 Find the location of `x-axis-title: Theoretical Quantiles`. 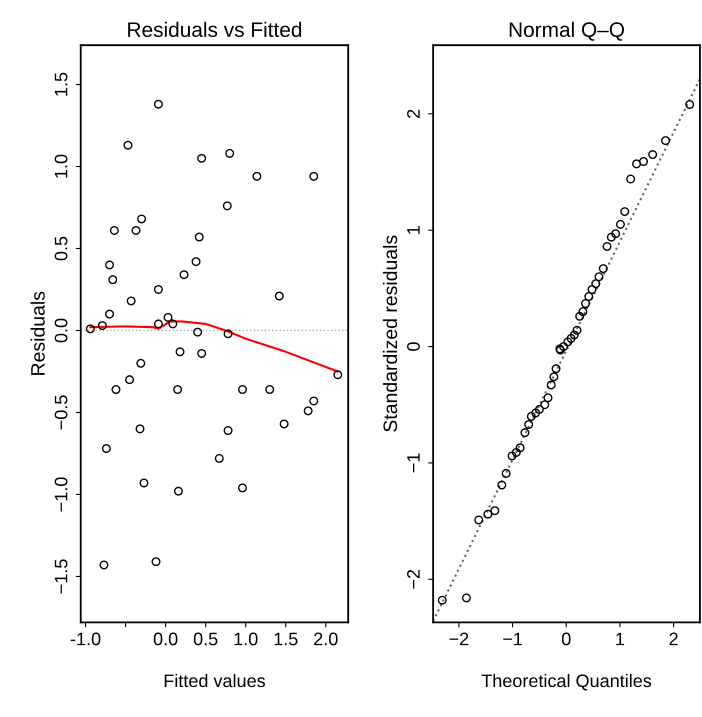

x-axis-title: Theoretical Quantiles is located at coordinates (567, 682).